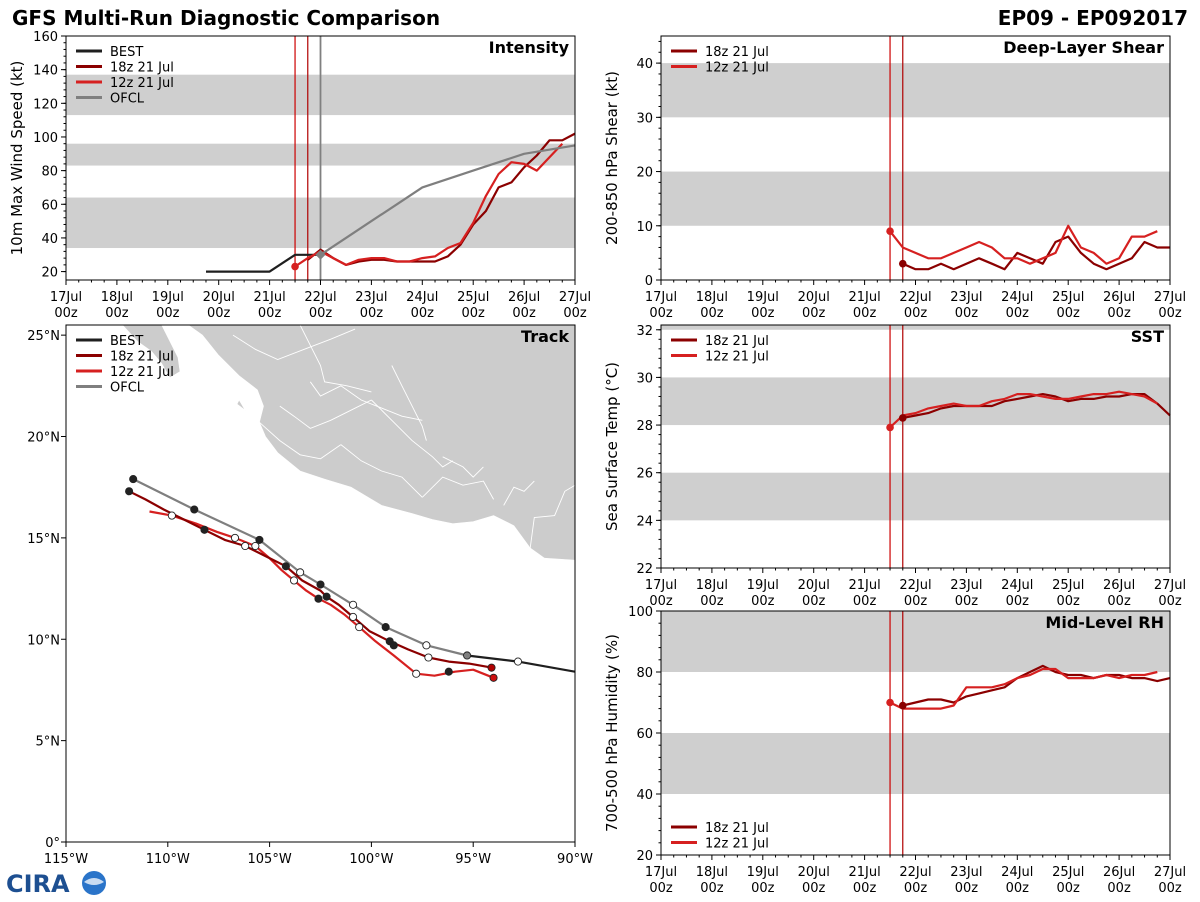 The image size is (1200, 902). Describe the element at coordinates (1023, 409) in the screenshot. I see `sst-series-run12z` at that location.